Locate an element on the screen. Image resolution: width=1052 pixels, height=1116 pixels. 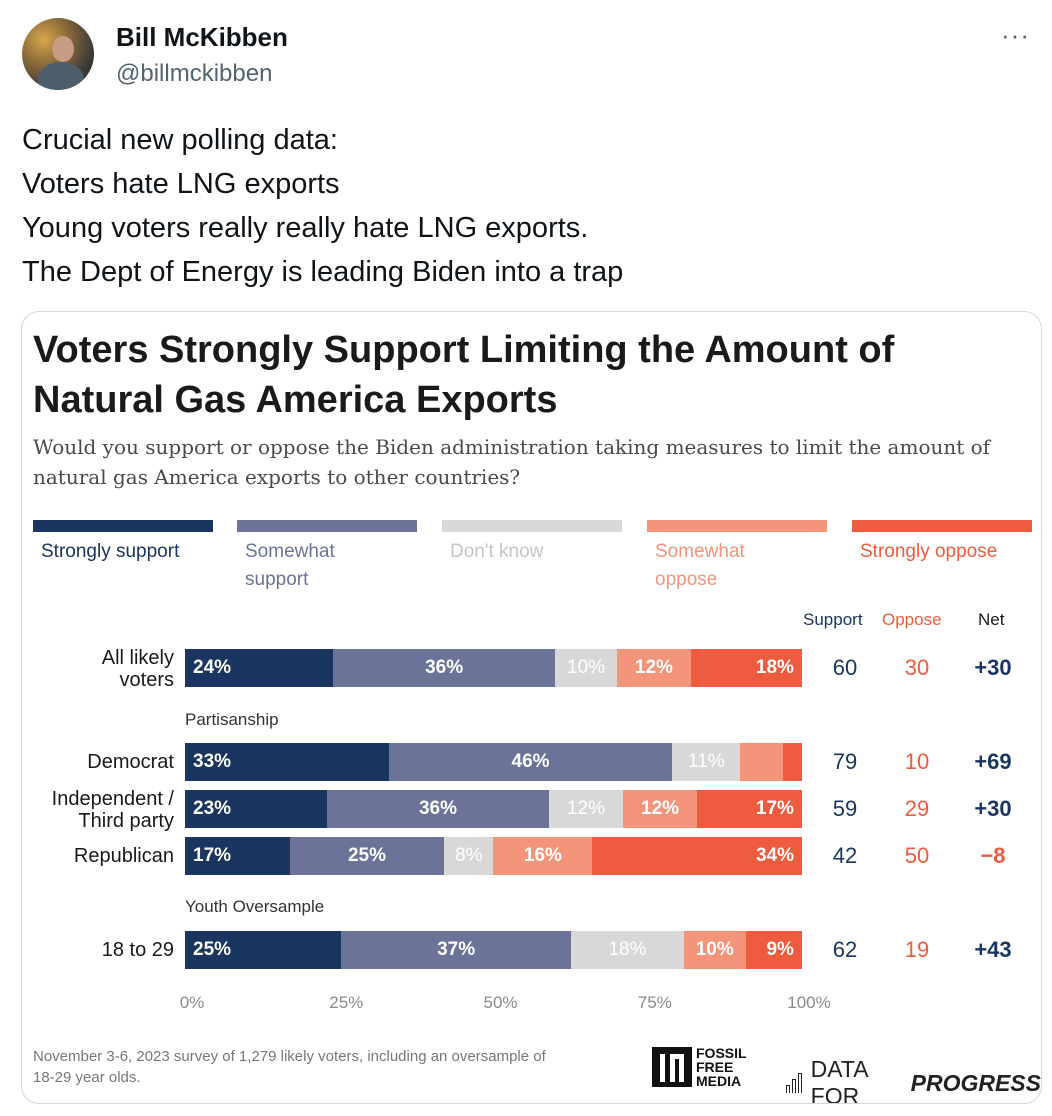
fossil-free-media-wordmark: FOSSIL FREE MEDIA is located at coordinates (721, 1067).